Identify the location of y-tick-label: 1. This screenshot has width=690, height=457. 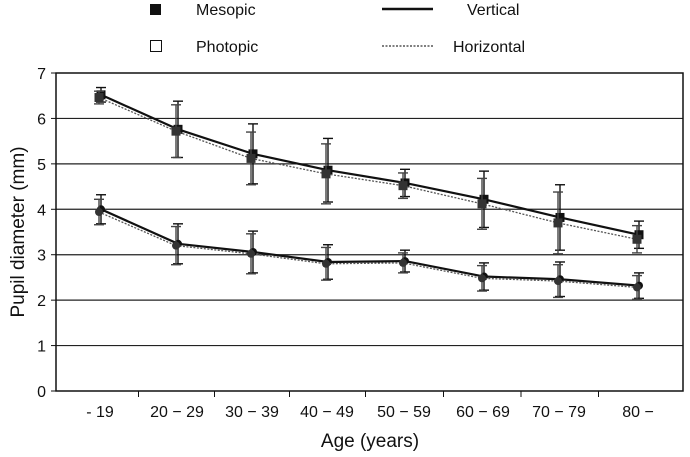
(41, 347).